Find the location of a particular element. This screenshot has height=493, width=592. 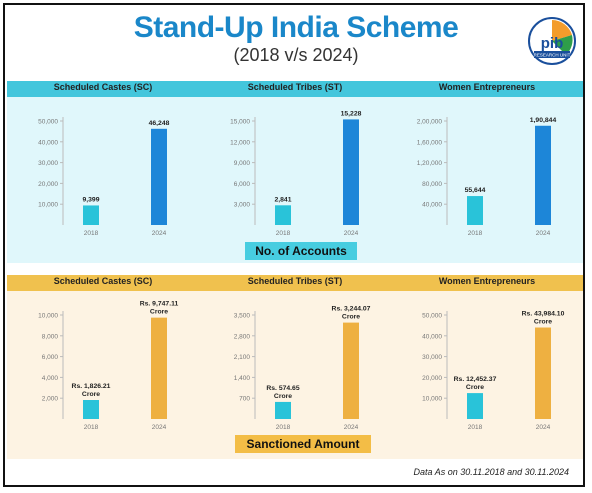

chart3-category-label: 2024 is located at coordinates (159, 427).